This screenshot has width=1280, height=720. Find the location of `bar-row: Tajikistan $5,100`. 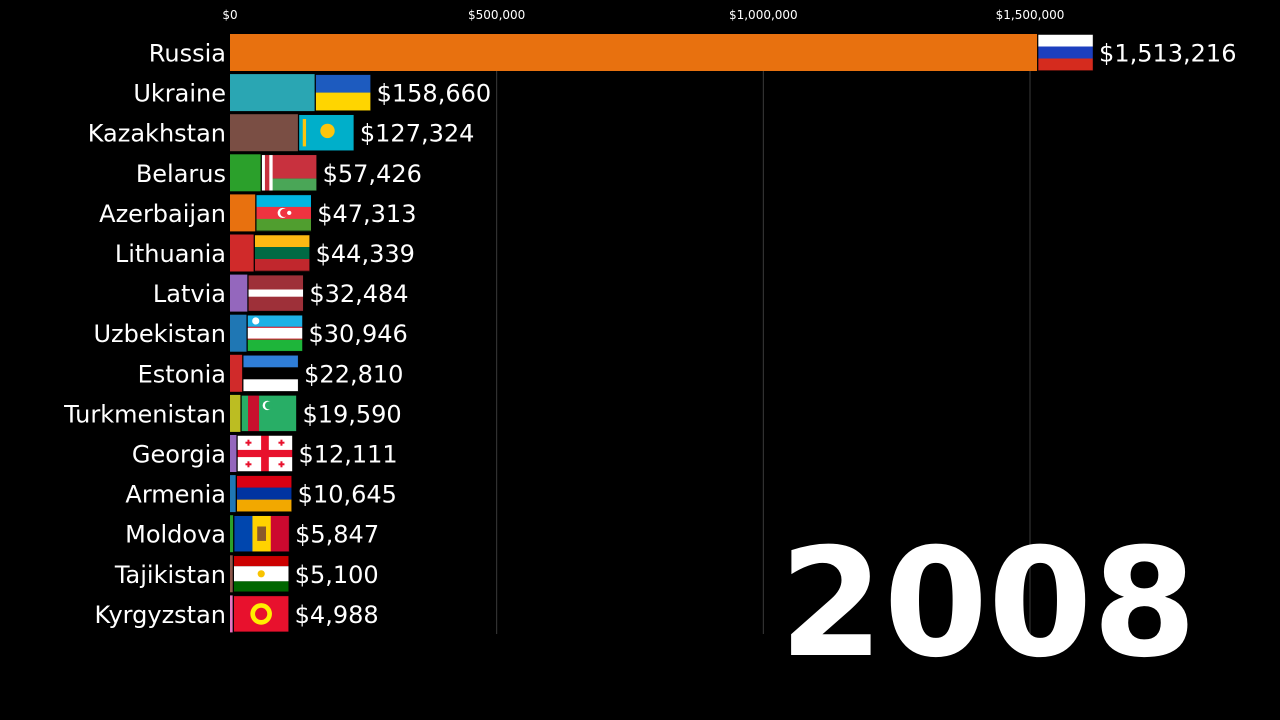

bar-row: Tajikistan $5,100 is located at coordinates (246, 574).